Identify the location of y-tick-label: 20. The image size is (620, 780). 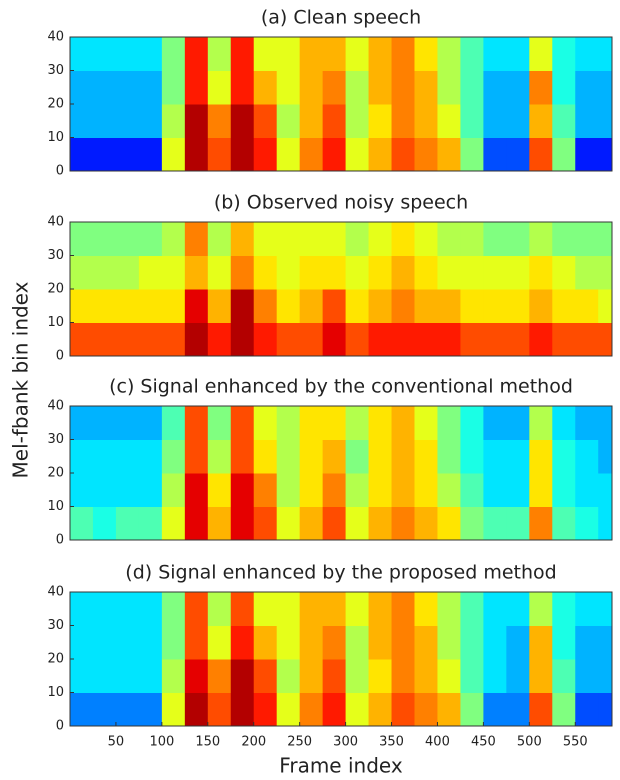
(55, 104).